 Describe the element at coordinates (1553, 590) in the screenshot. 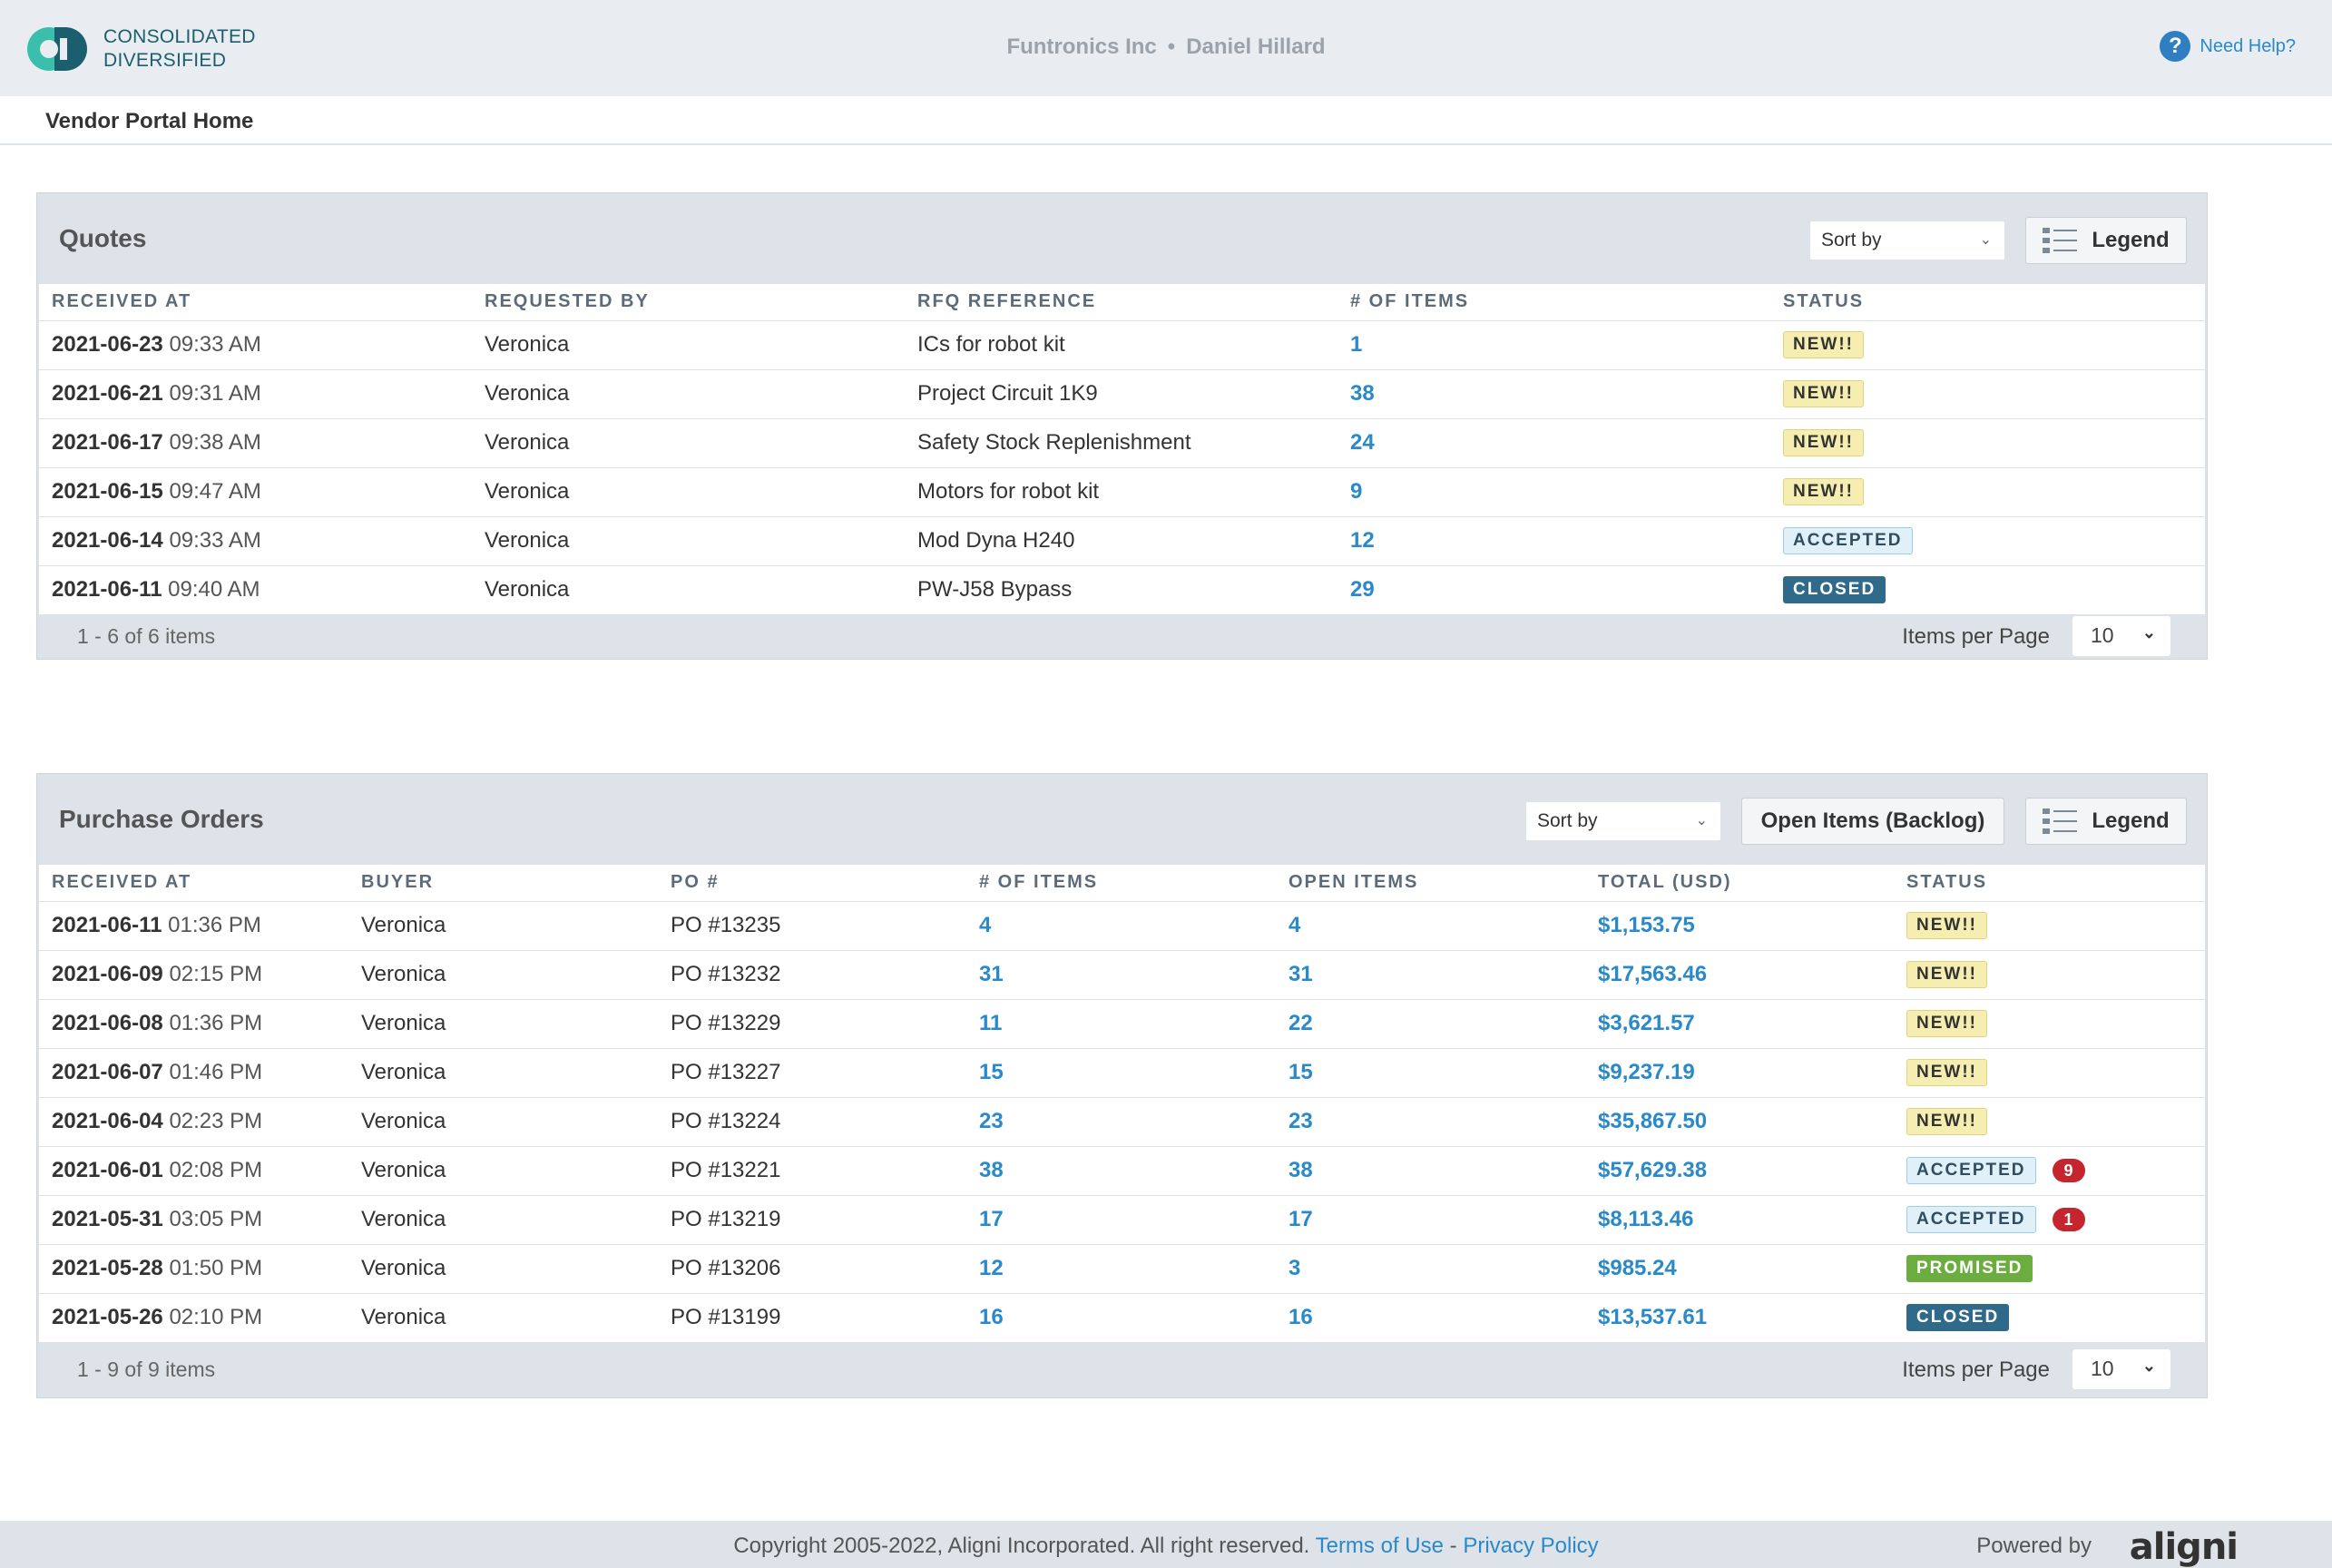

I see `item-count-link: 29` at that location.